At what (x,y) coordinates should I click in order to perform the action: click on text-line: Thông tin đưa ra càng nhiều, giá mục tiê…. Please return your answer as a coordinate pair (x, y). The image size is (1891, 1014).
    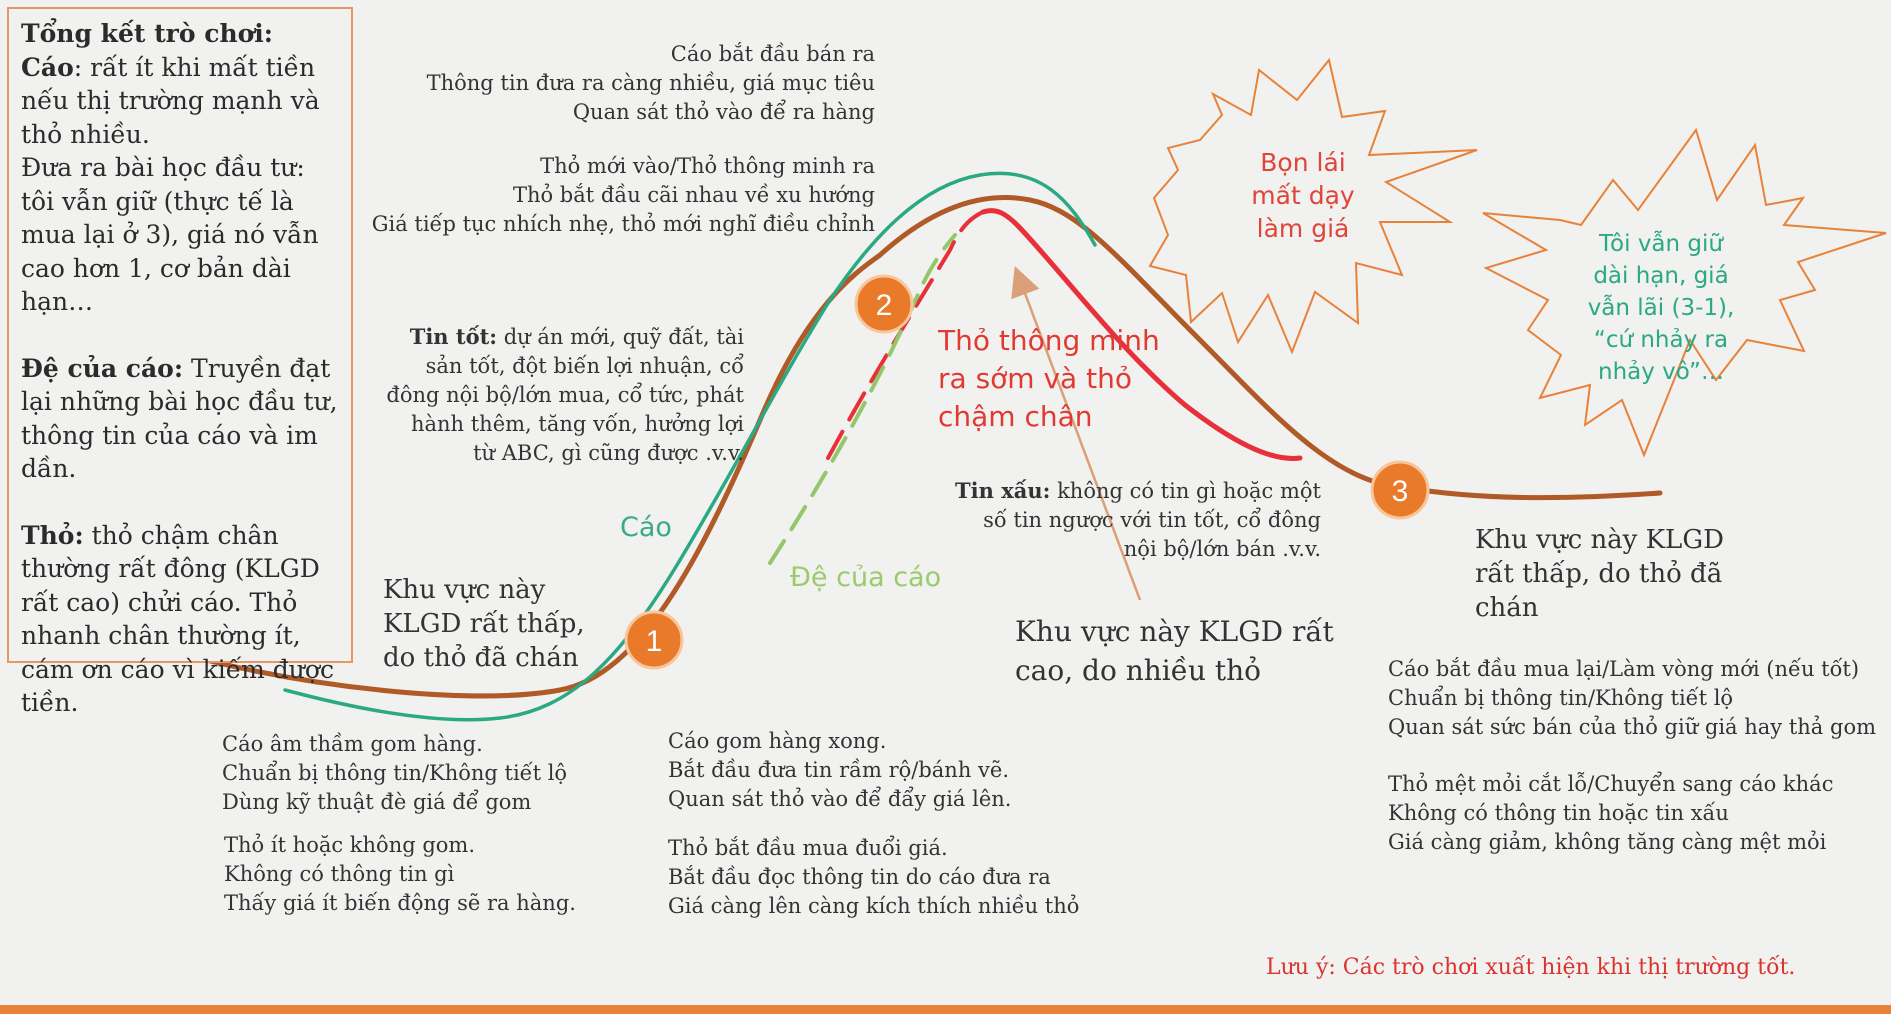
    Looking at the image, I should click on (650, 83).